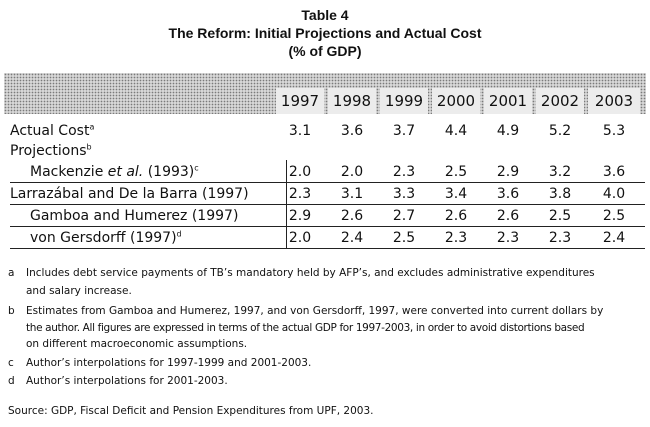 The height and width of the screenshot is (427, 650). What do you see at coordinates (614, 194) in the screenshot?
I see `table-cell: 4.0` at bounding box center [614, 194].